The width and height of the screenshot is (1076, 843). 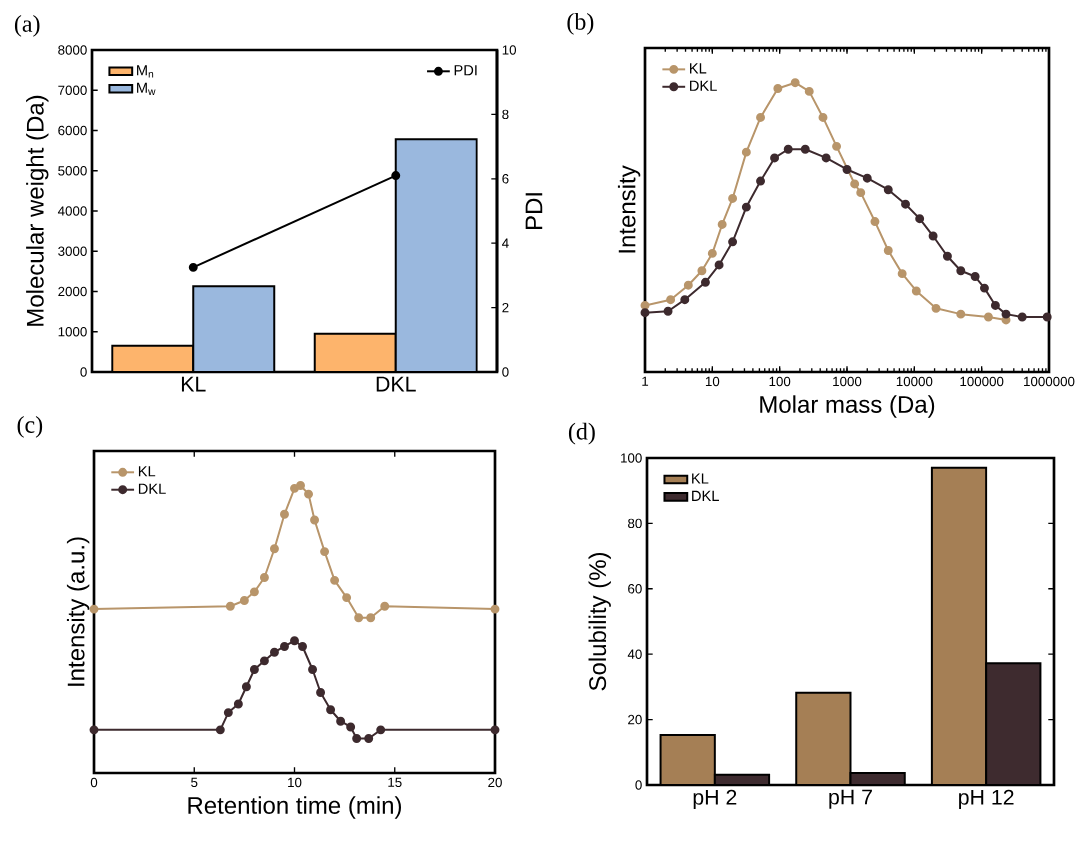 What do you see at coordinates (986, 799) in the screenshot?
I see `x-tick-label: pH 12` at bounding box center [986, 799].